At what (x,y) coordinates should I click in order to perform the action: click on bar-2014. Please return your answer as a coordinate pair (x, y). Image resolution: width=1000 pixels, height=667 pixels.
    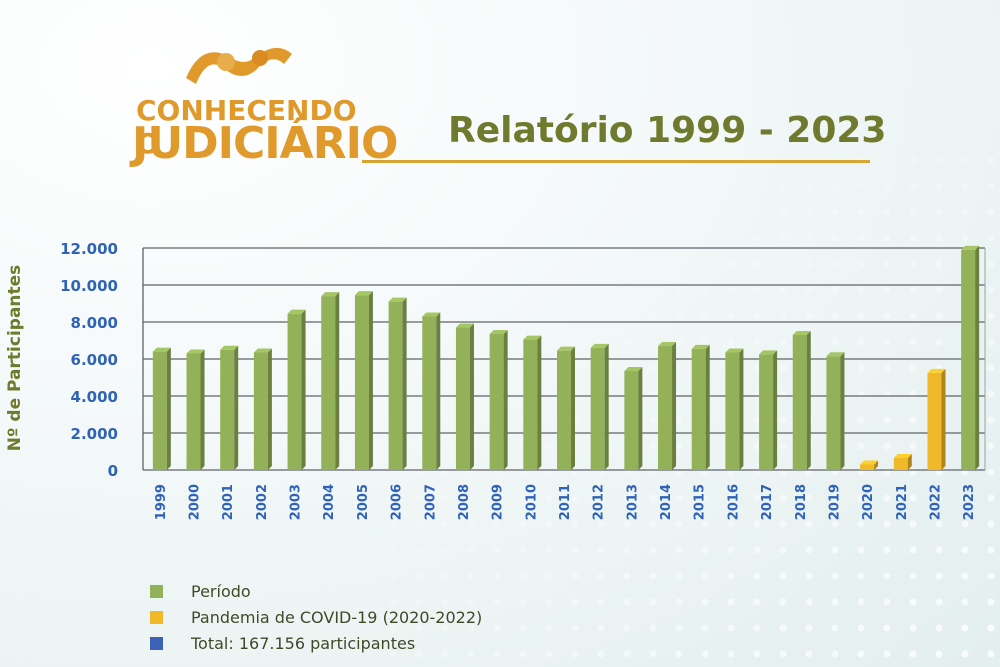
    Looking at the image, I should click on (667, 406).